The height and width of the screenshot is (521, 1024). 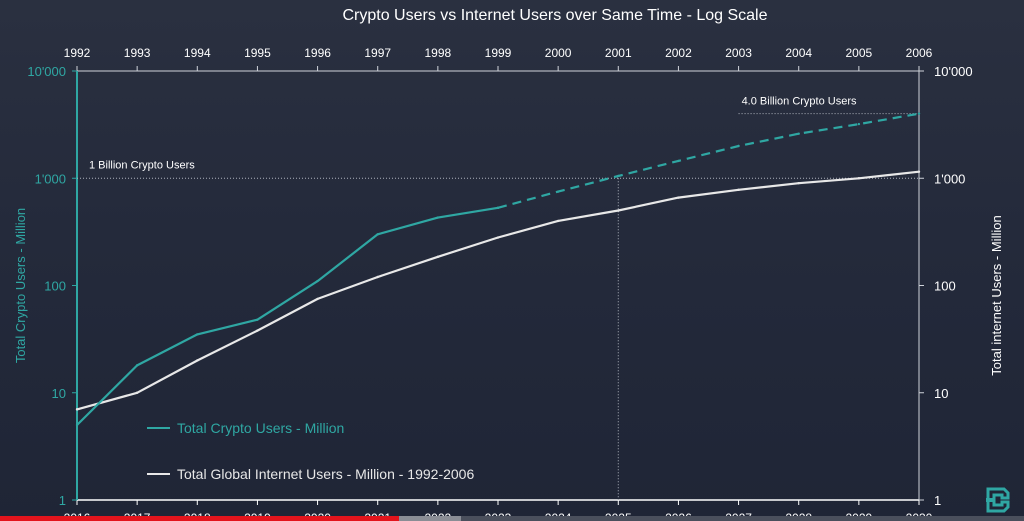 I want to click on x-bottom-tick-label: 2021, so click(x=377, y=513).